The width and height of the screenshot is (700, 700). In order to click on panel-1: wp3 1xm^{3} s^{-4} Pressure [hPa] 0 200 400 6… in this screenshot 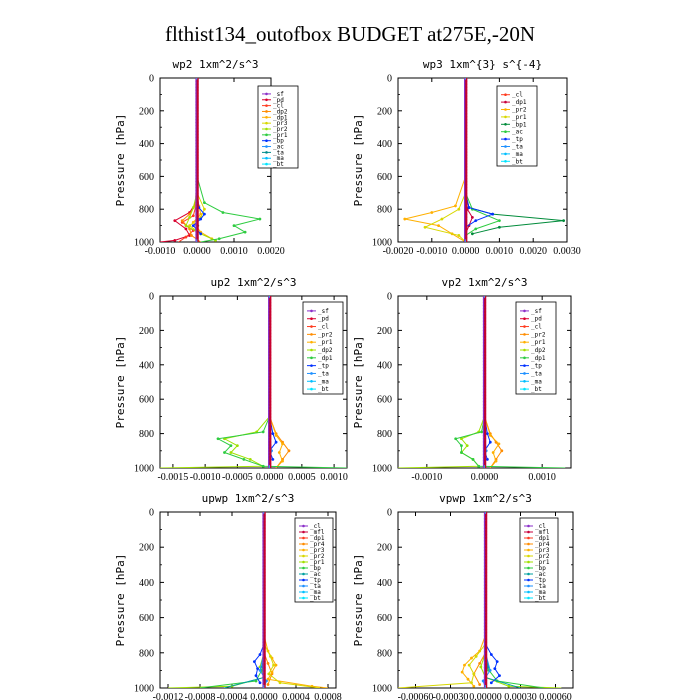, I will do `click(466, 157)`.